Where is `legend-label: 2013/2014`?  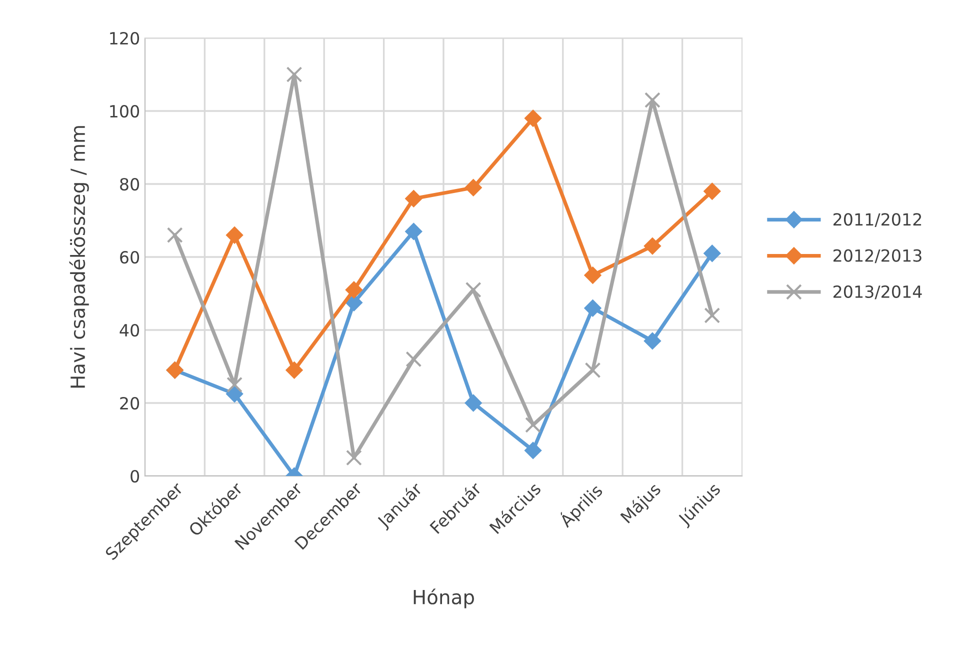
legend-label: 2013/2014 is located at coordinates (877, 292).